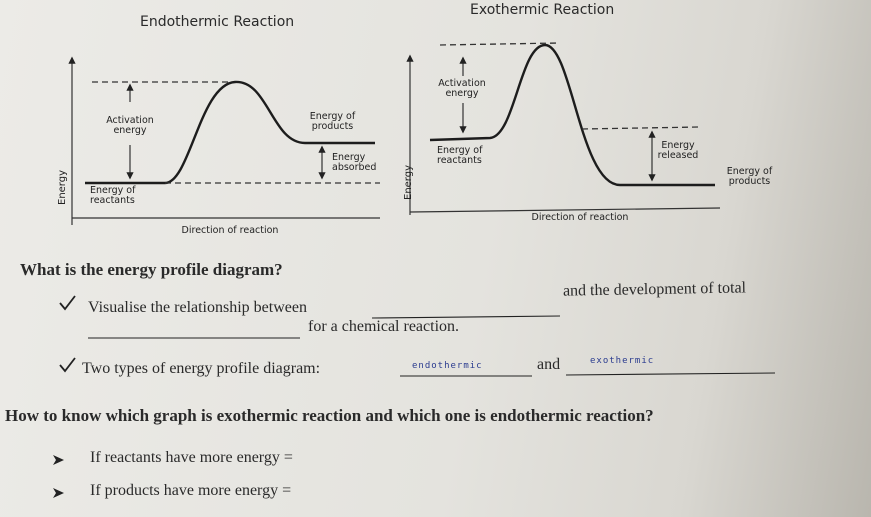  Describe the element at coordinates (197, 307) in the screenshot. I see `question-text: Visualise the relationship between` at that location.